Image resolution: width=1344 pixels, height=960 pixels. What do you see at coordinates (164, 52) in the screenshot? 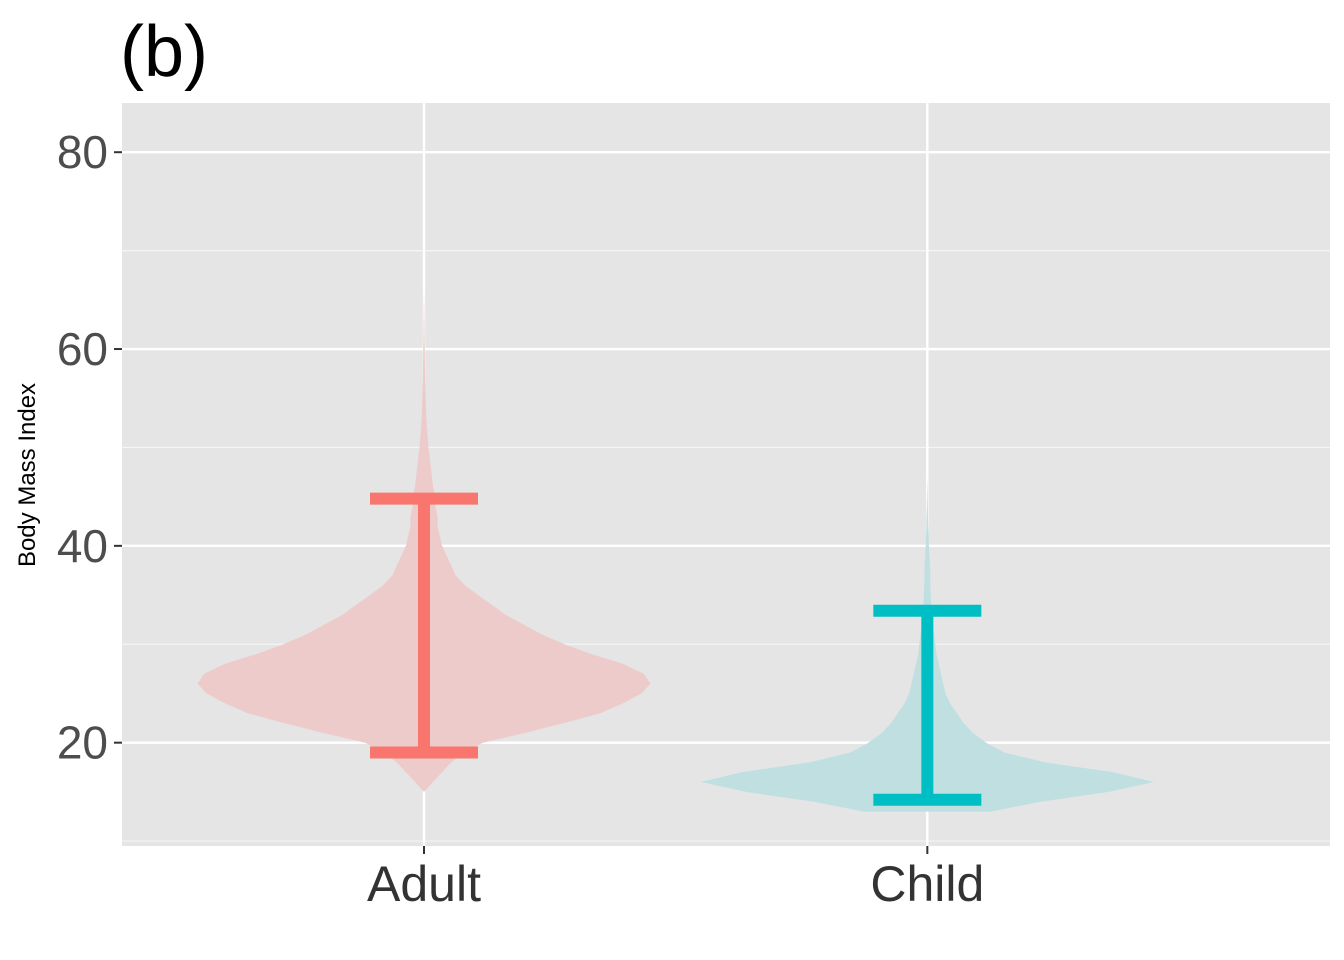
I see `chart-title: (b)` at bounding box center [164, 52].